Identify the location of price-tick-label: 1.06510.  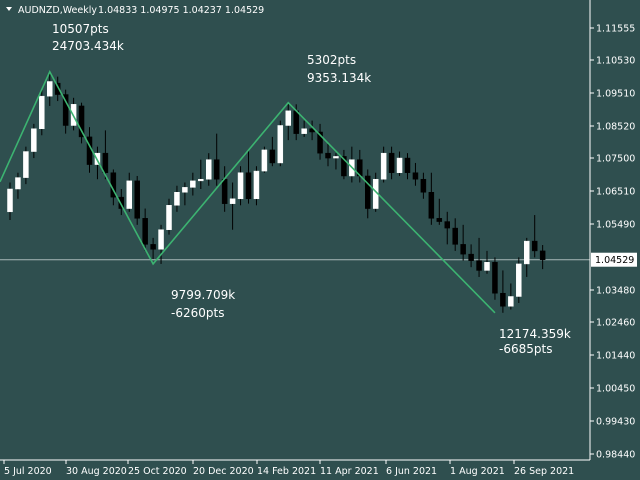
(615, 192).